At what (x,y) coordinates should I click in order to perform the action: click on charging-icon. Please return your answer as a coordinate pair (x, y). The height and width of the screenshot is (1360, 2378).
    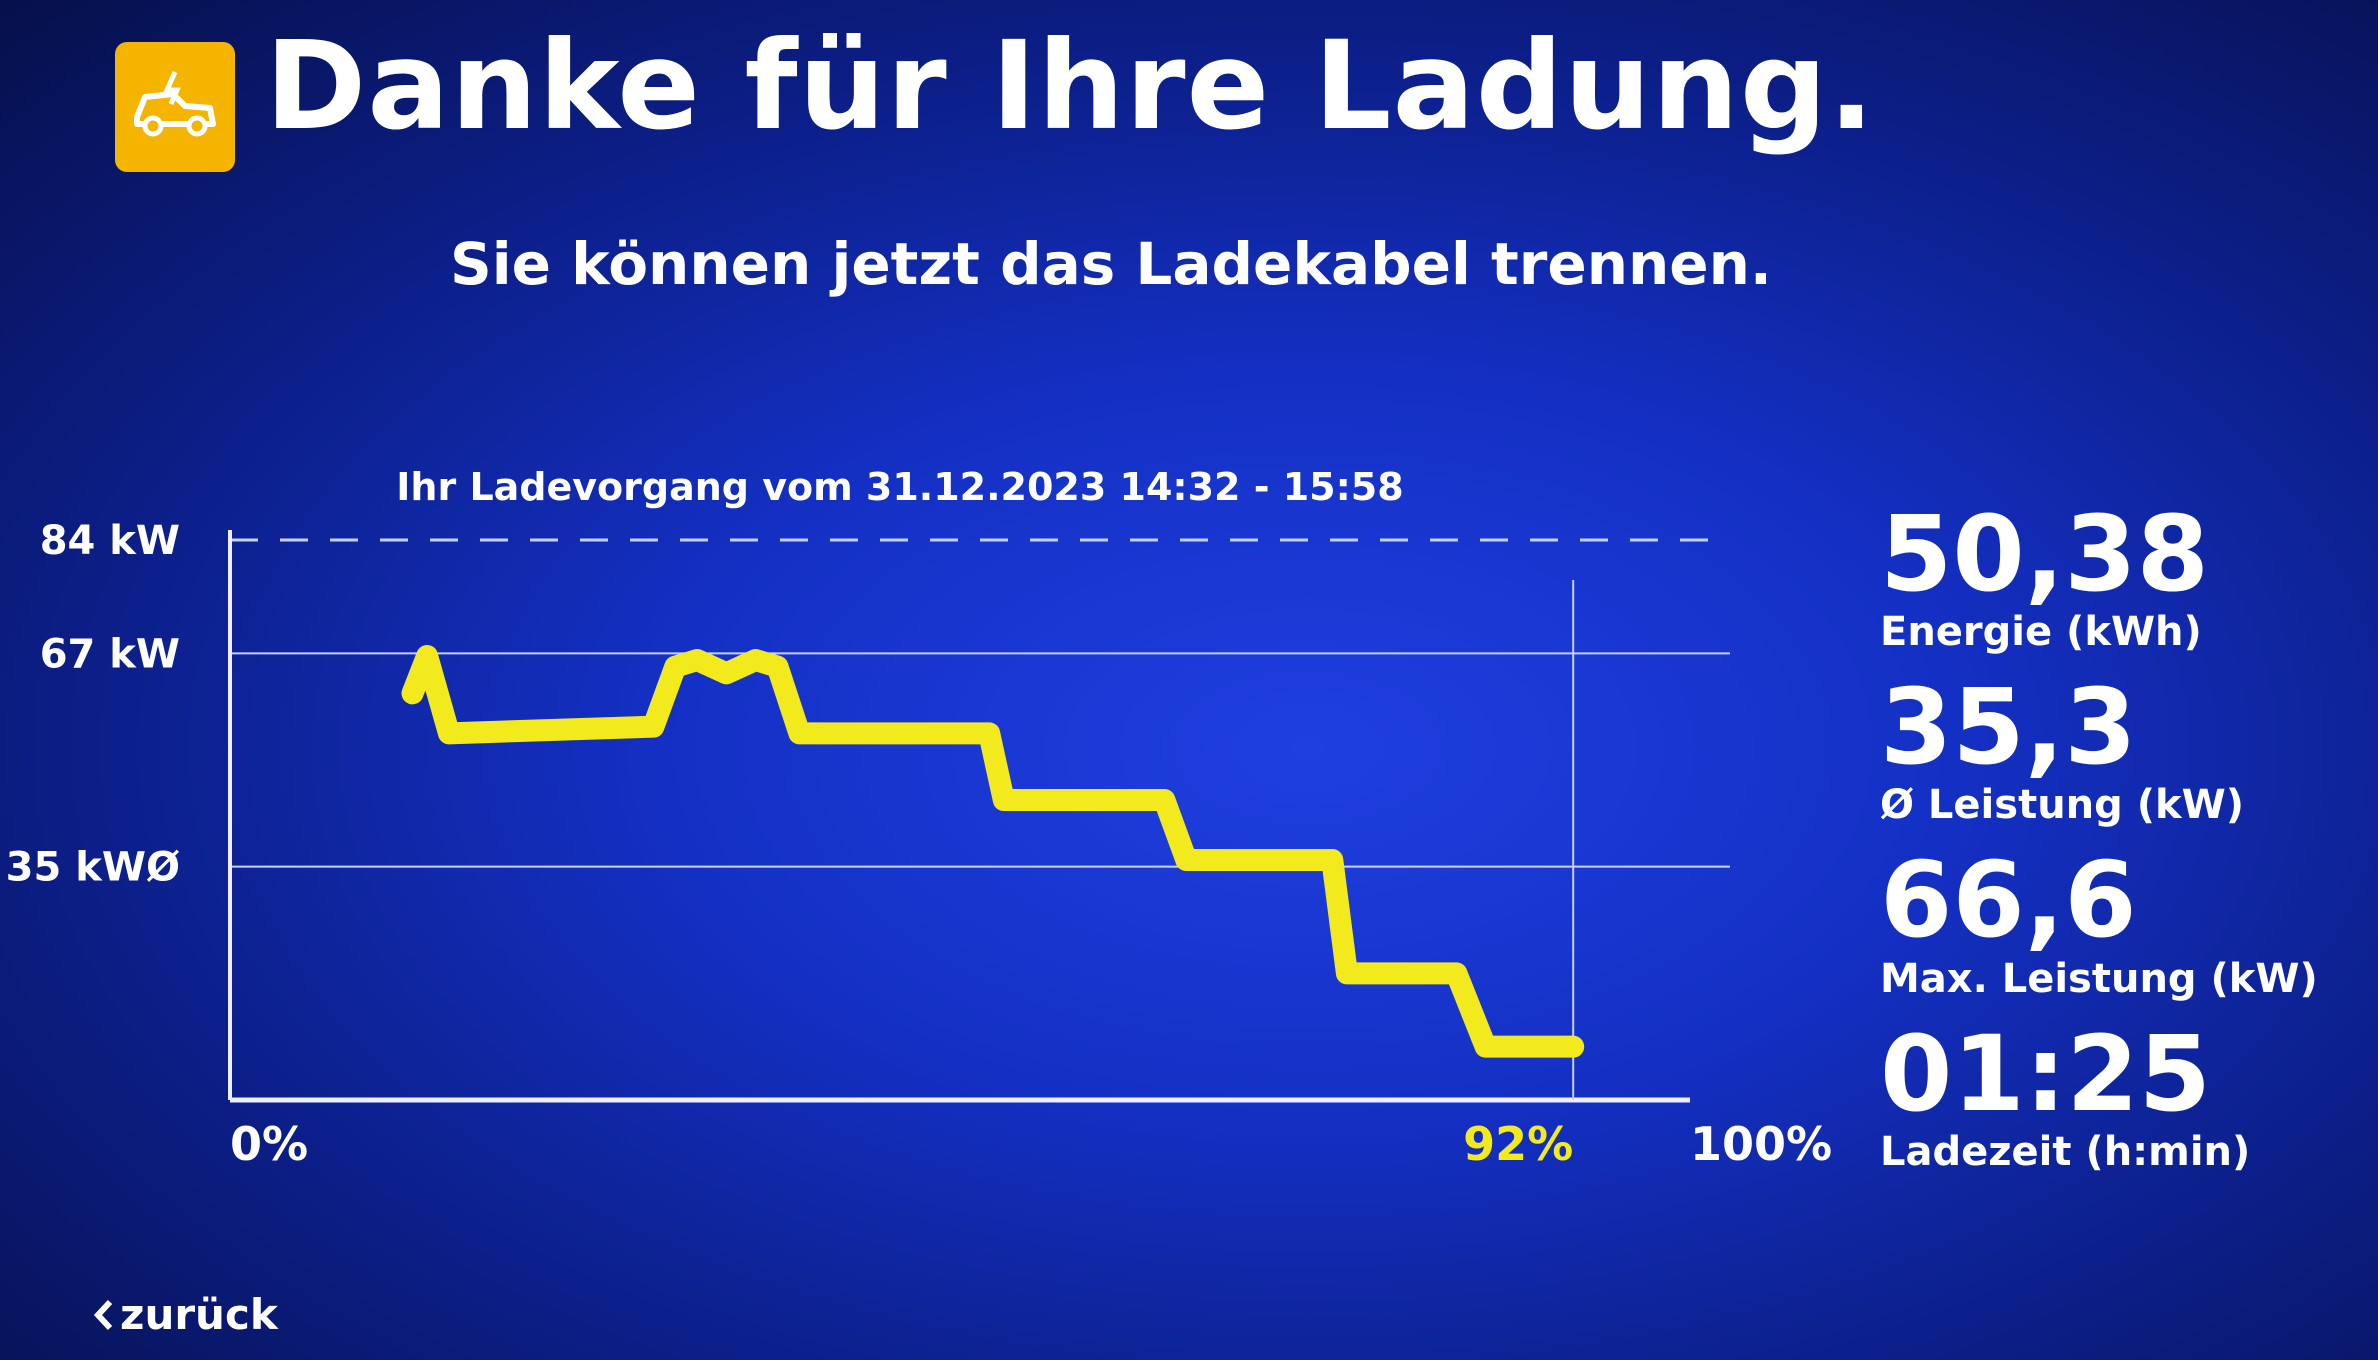
    Looking at the image, I should click on (175, 107).